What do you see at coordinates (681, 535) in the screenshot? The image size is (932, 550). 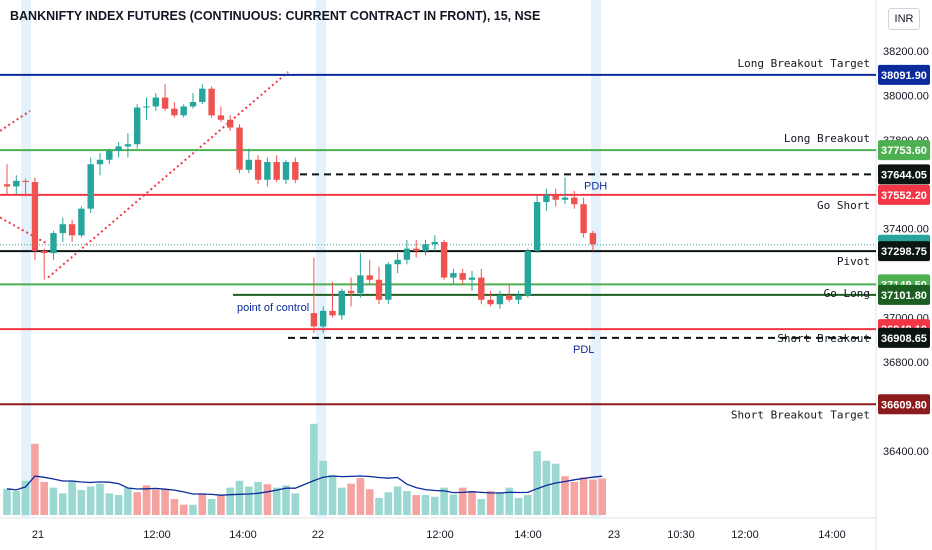 I see `x-tick-label: 10:30` at bounding box center [681, 535].